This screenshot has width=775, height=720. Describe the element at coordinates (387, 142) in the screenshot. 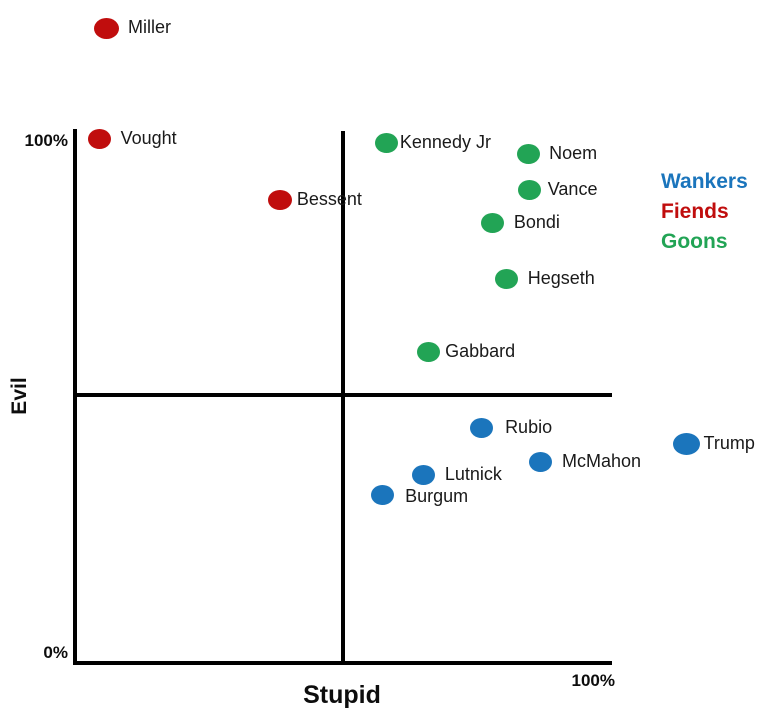

I see `data-point-kennedy-jr` at that location.